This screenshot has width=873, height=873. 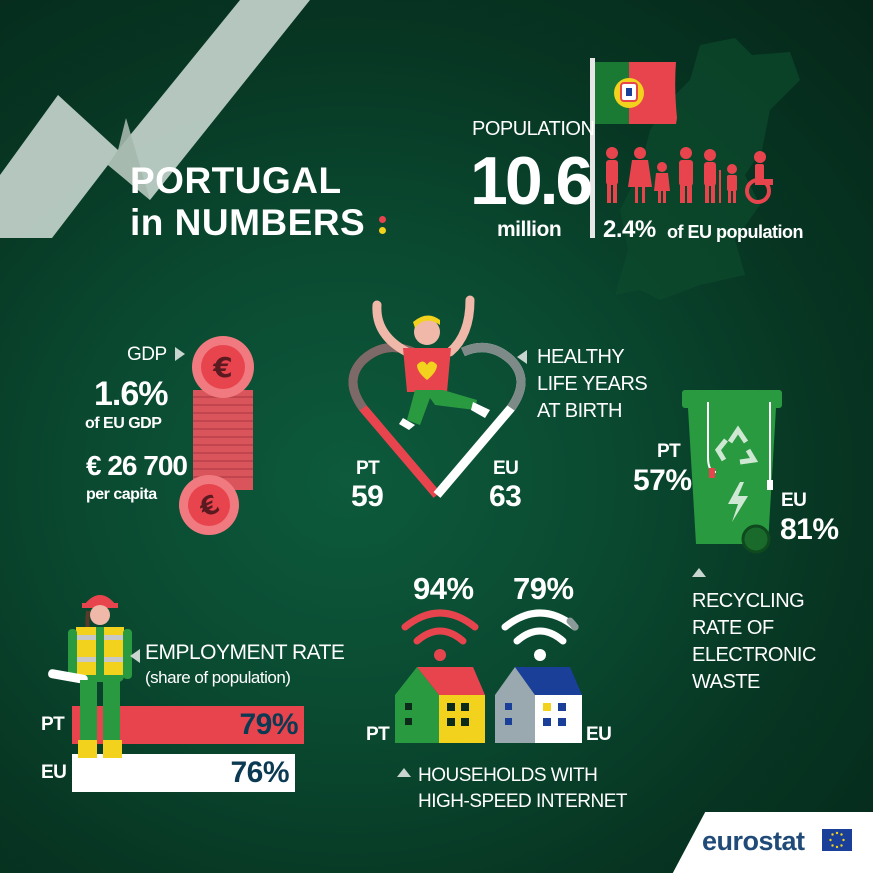 I want to click on gdp-label: GDP, so click(x=156, y=355).